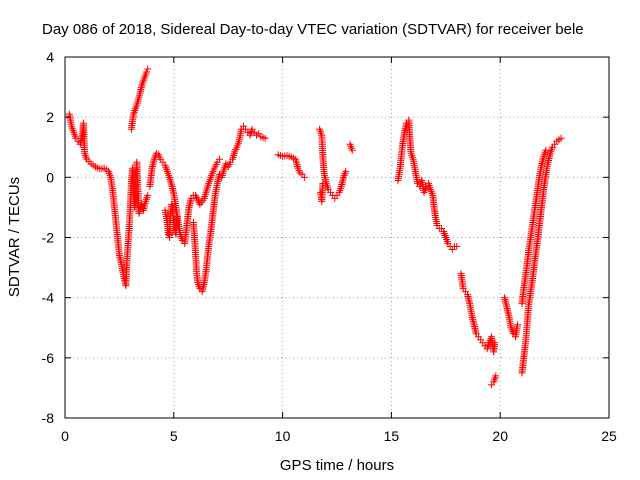 Image resolution: width=640 pixels, height=480 pixels. What do you see at coordinates (609, 436) in the screenshot?
I see `x-tick-label: 25` at bounding box center [609, 436].